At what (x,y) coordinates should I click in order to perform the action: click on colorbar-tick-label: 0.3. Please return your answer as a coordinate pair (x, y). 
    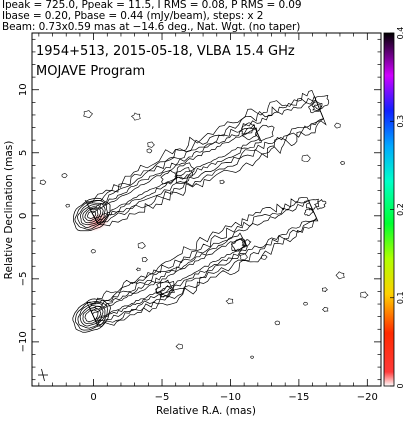
    Looking at the image, I should click on (400, 121).